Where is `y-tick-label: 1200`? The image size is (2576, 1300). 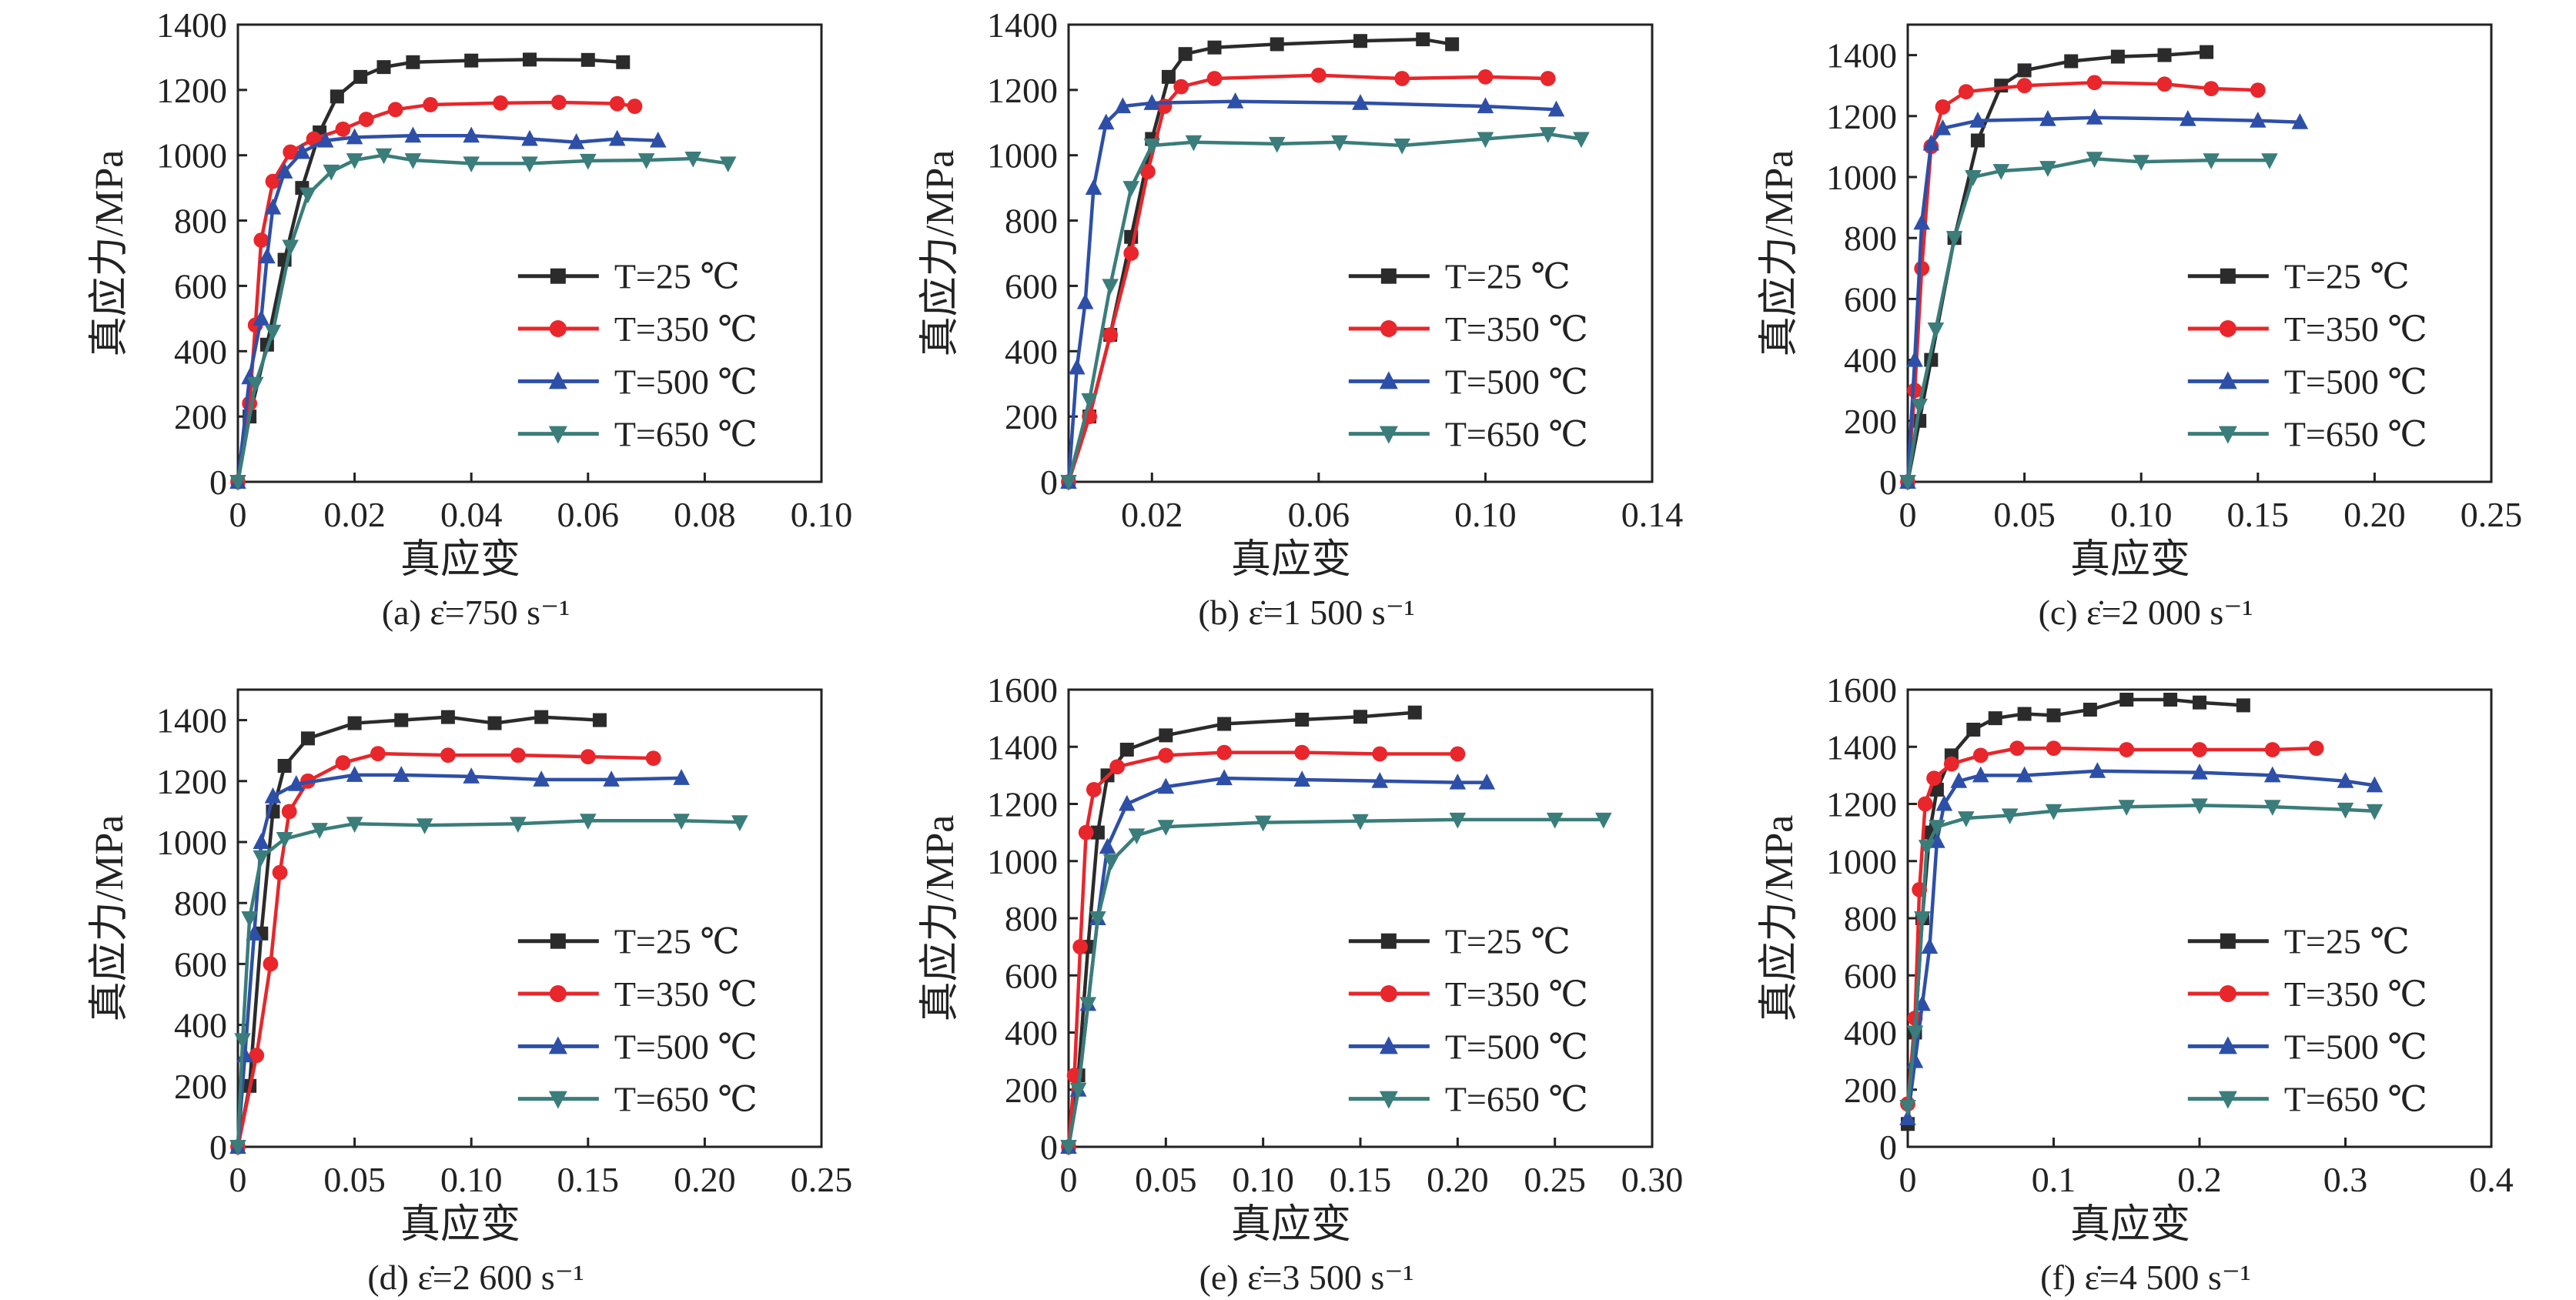
y-tick-label: 1200 is located at coordinates (1022, 804).